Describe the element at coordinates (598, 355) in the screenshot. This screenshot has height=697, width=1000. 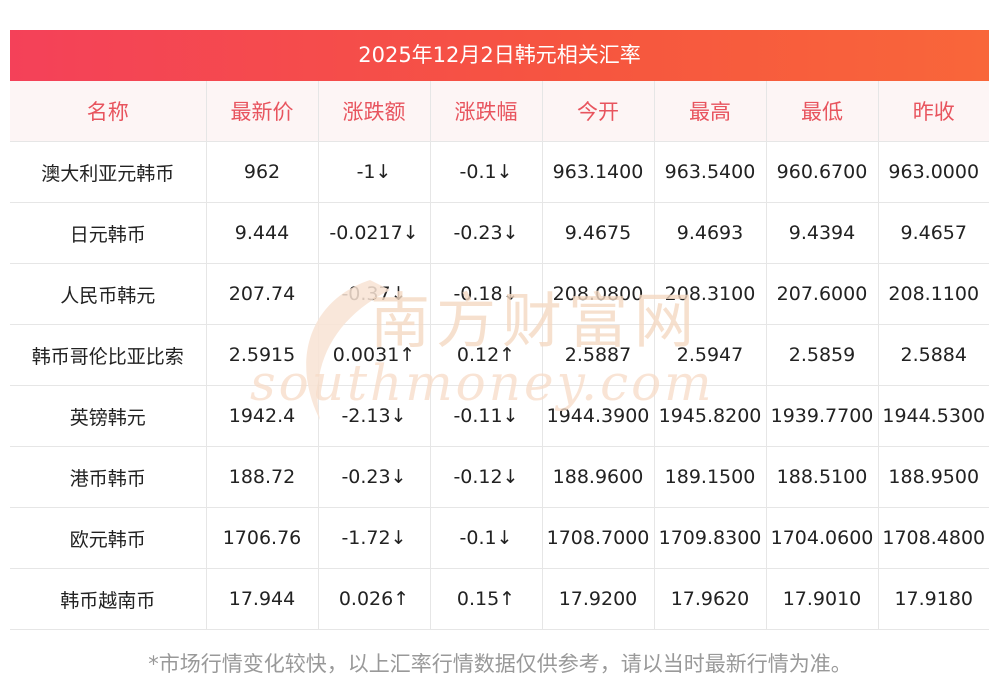
I see `open-price: 2.5887` at that location.